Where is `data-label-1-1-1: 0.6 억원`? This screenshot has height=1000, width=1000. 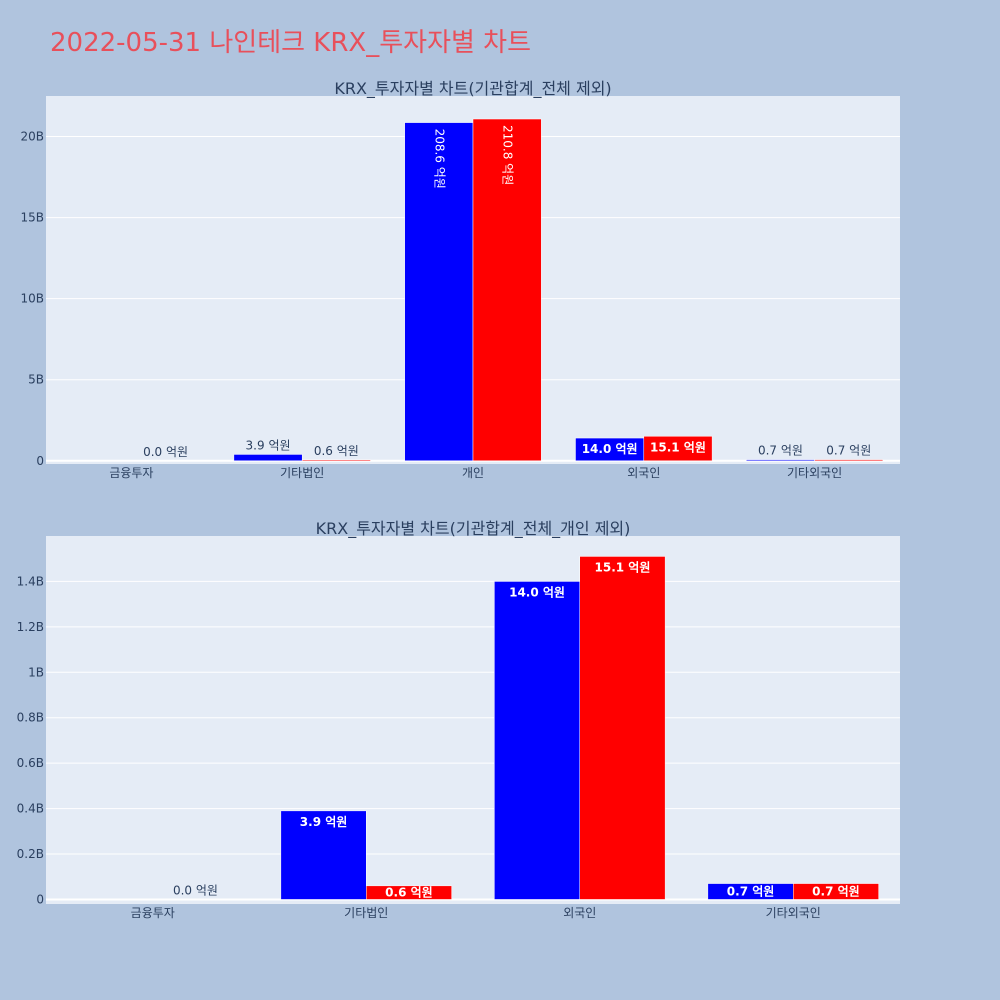 data-label-1-1-1: 0.6 억원 is located at coordinates (409, 893).